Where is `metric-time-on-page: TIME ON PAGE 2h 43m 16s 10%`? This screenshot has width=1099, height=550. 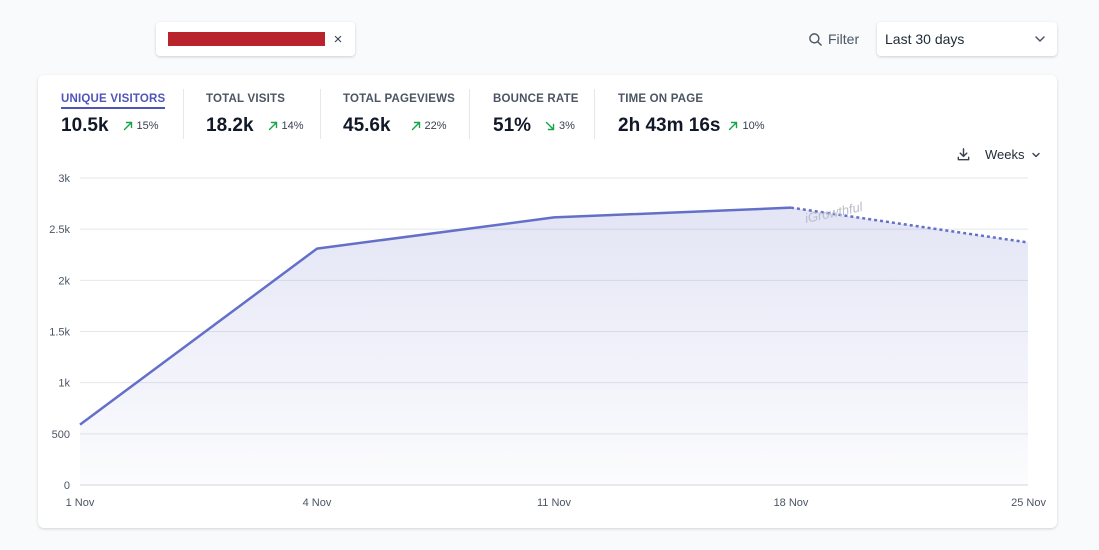
metric-time-on-page: TIME ON PAGE 2h 43m 16s 10% is located at coordinates (691, 113).